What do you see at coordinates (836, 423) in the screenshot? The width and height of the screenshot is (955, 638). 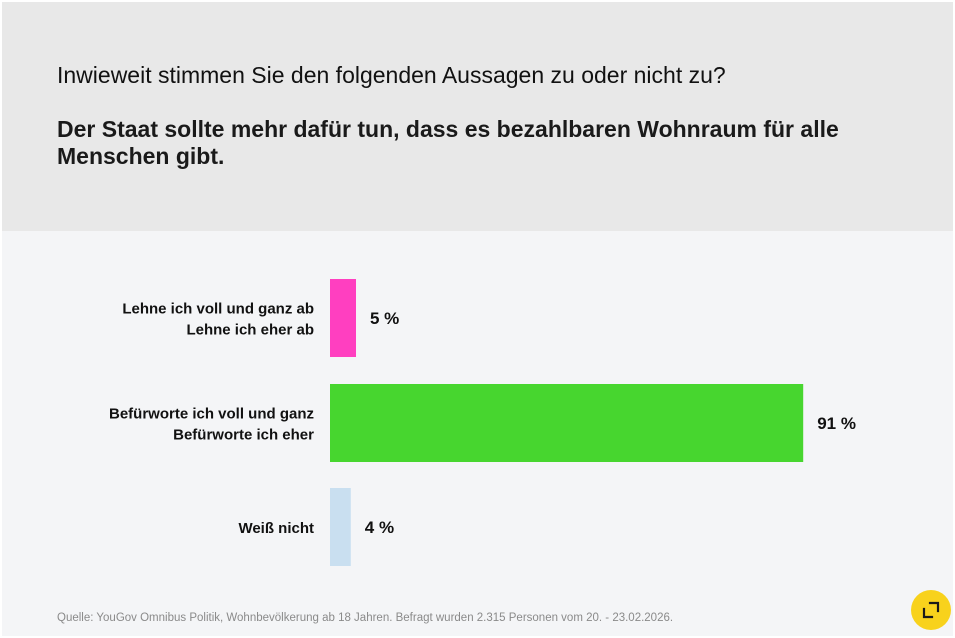 I see `value-label-1: 91 %` at bounding box center [836, 423].